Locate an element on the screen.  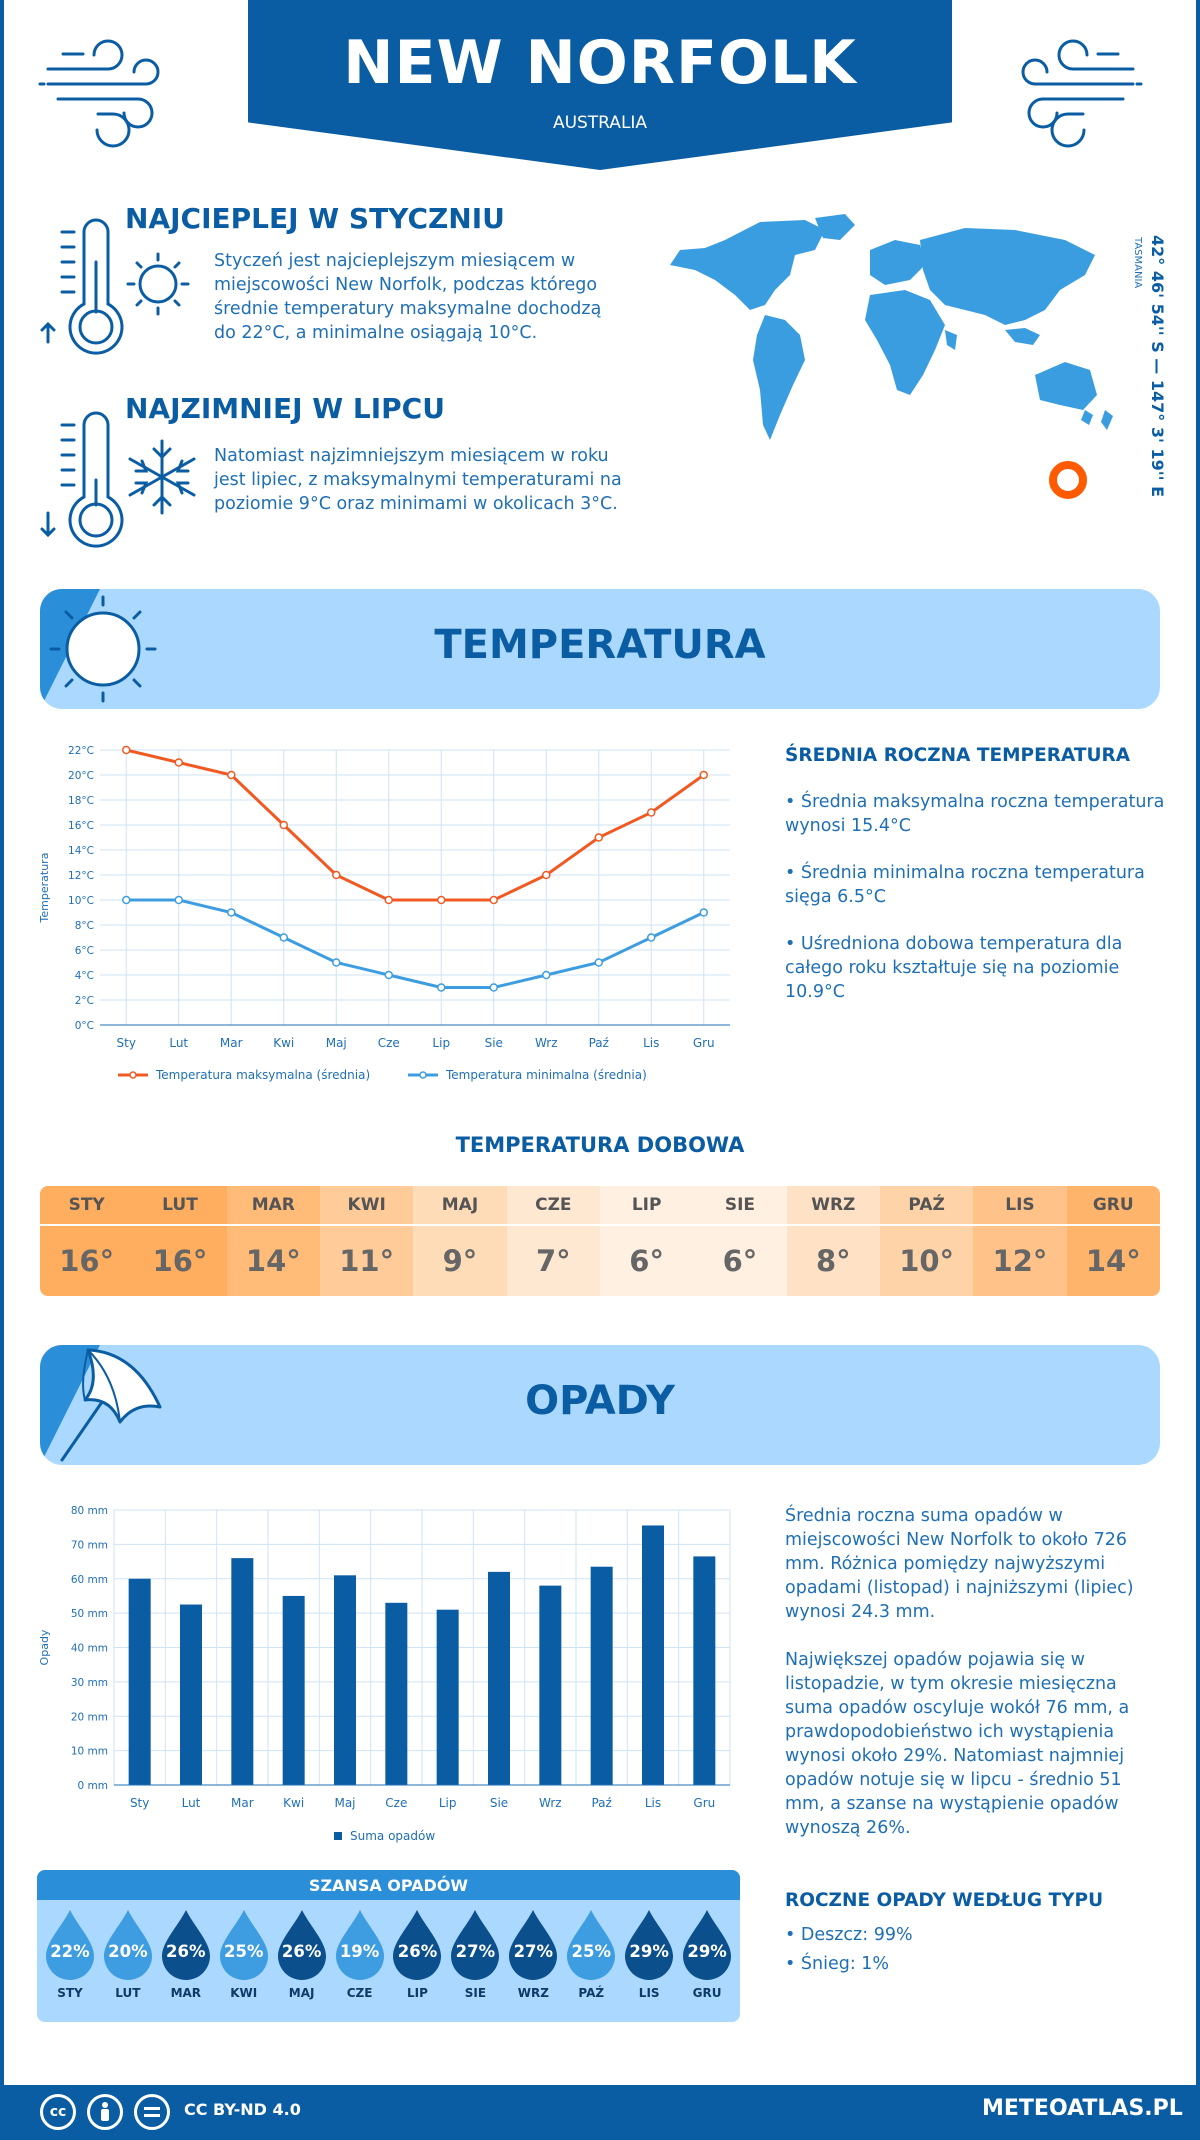
sun-icon is located at coordinates (103, 649).